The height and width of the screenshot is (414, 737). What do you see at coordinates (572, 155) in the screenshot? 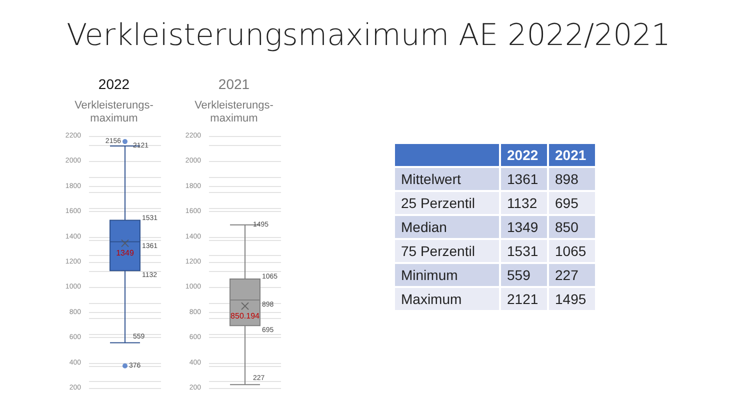
I see `series-label: 2021` at bounding box center [572, 155].